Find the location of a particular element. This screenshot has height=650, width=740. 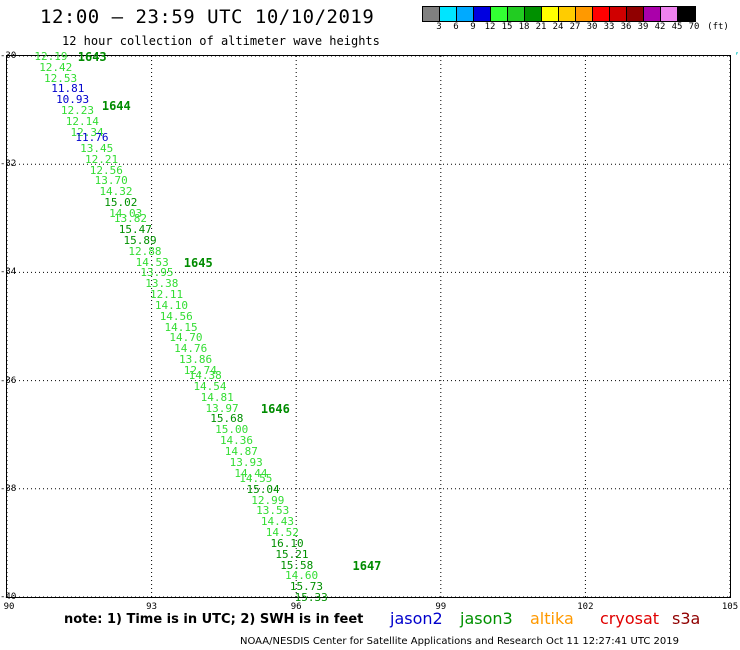

wave-height-label: 14.60 is located at coordinates (302, 576).